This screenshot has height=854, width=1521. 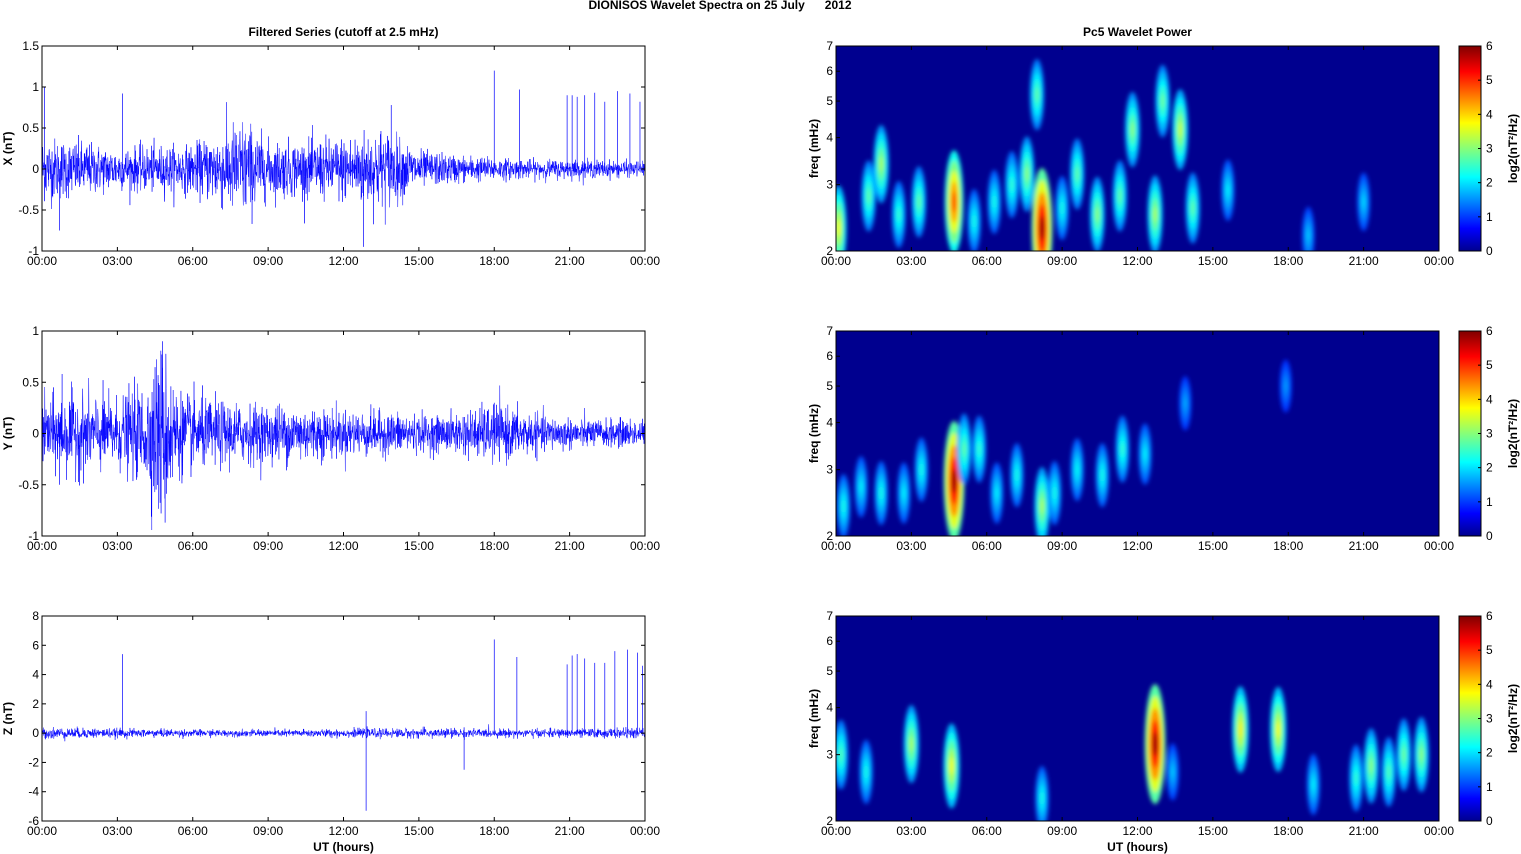 What do you see at coordinates (343, 148) in the screenshot?
I see `panel-1-background` at bounding box center [343, 148].